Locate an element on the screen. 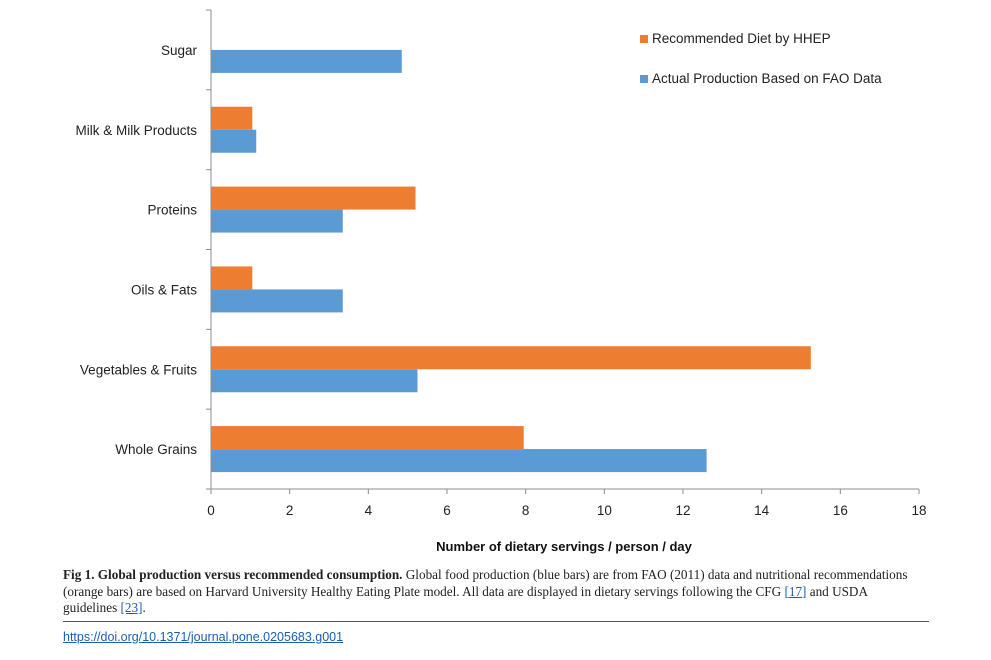  category-label: Whole Grains is located at coordinates (156, 449).